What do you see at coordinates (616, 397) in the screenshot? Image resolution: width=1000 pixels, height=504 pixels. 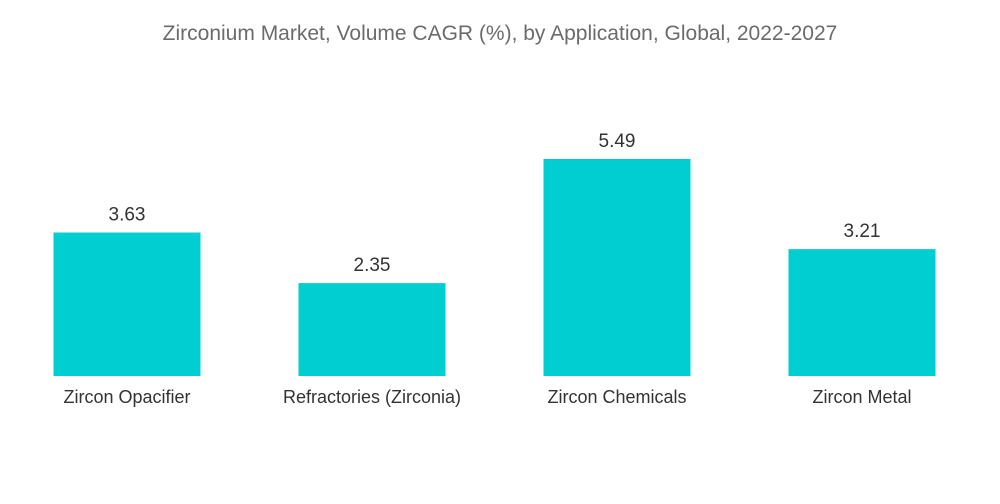 I see `category-label-3: Zircon Chemicals` at bounding box center [616, 397].